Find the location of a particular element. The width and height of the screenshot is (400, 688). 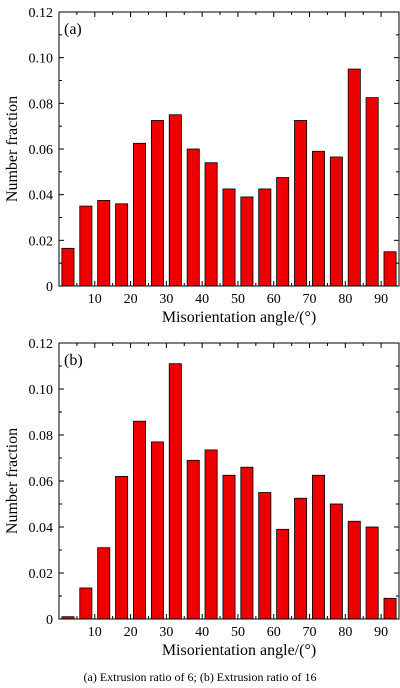

panel-label: (b) is located at coordinates (73, 360).